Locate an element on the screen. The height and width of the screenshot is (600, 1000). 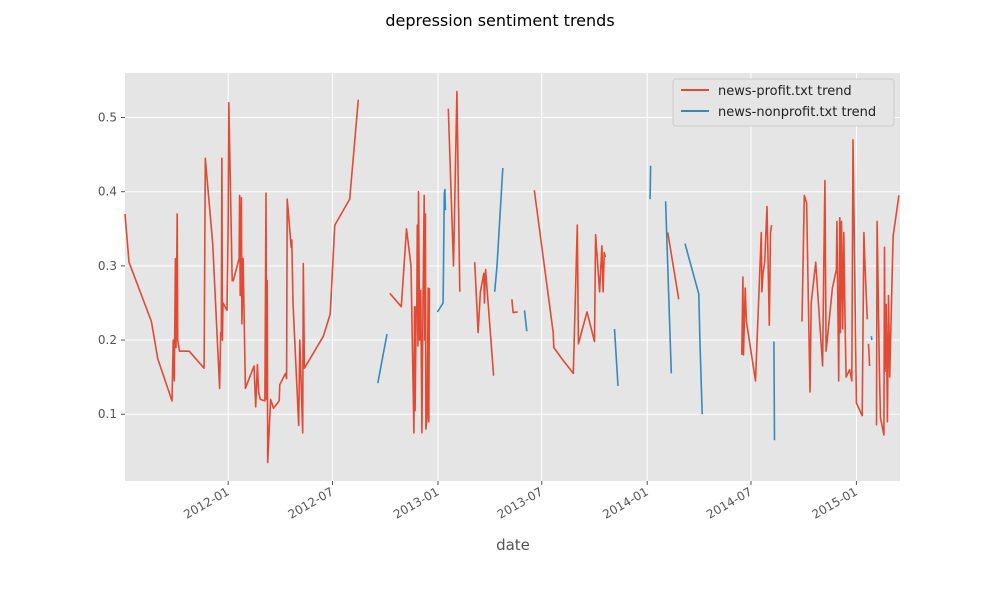
x-tick-label: 2014-07 is located at coordinates (729, 502).